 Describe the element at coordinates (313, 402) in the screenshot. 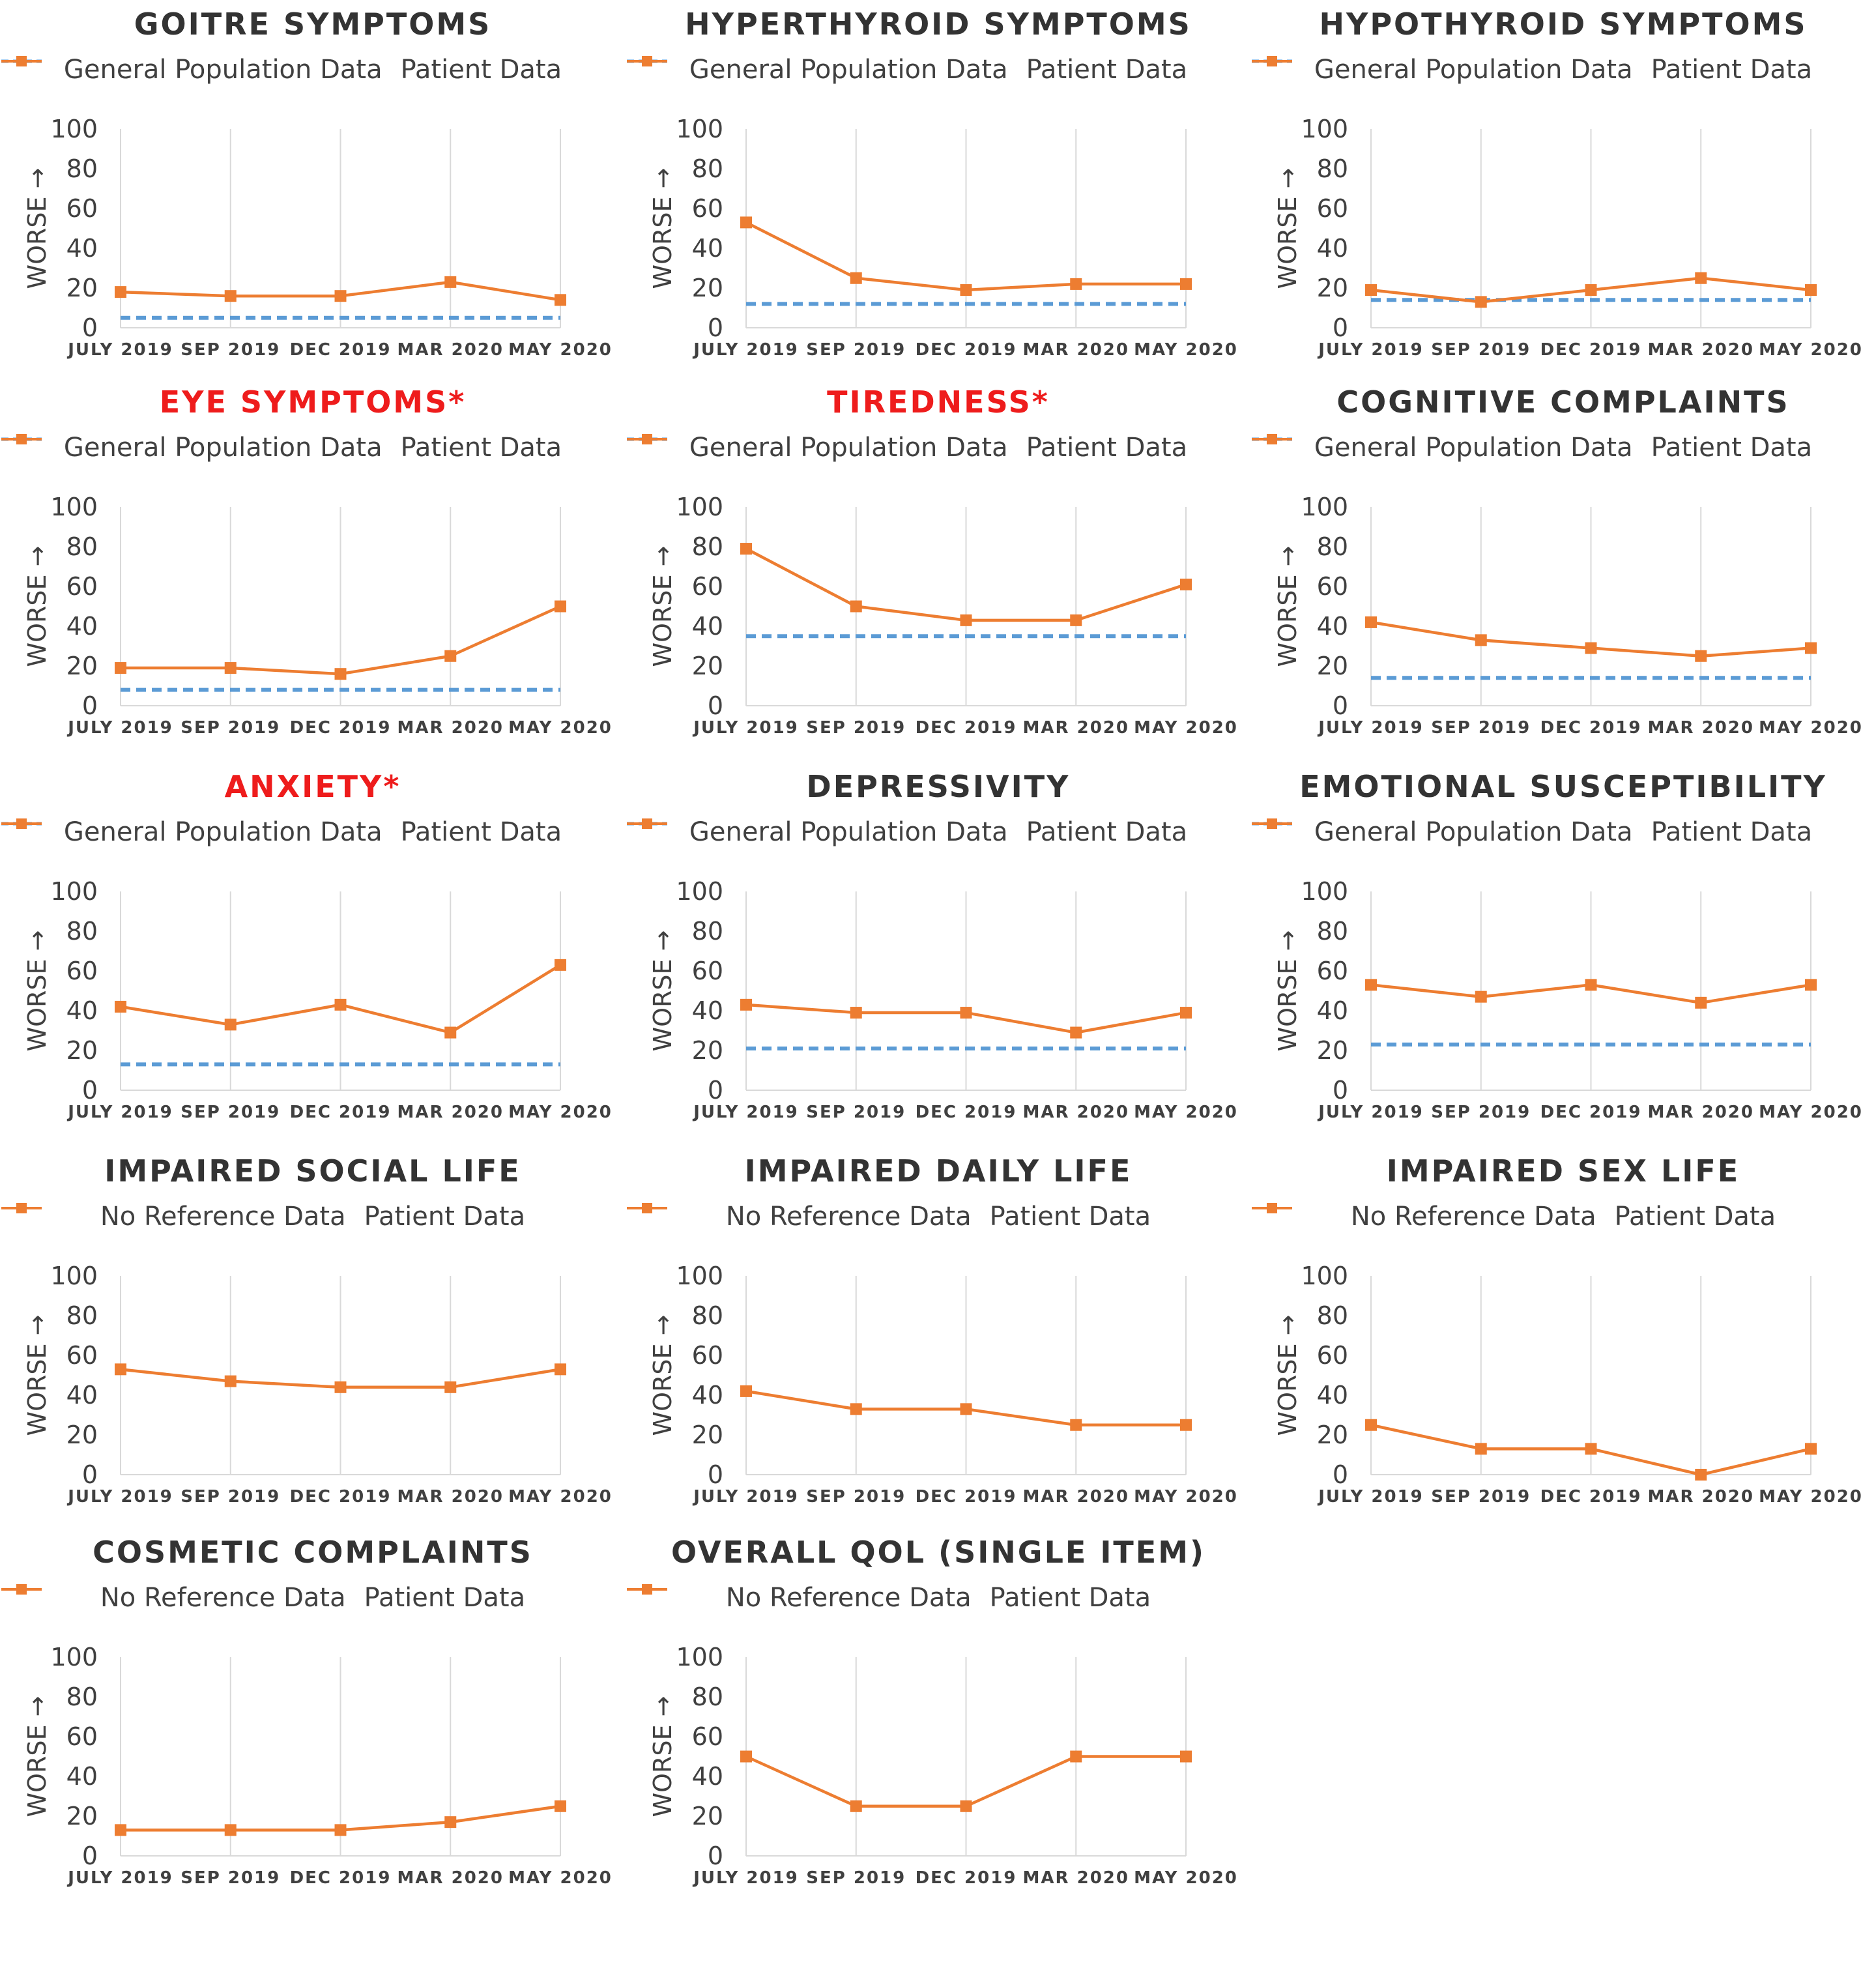

I see `chart-title: EYE SYMPTOMS*` at that location.